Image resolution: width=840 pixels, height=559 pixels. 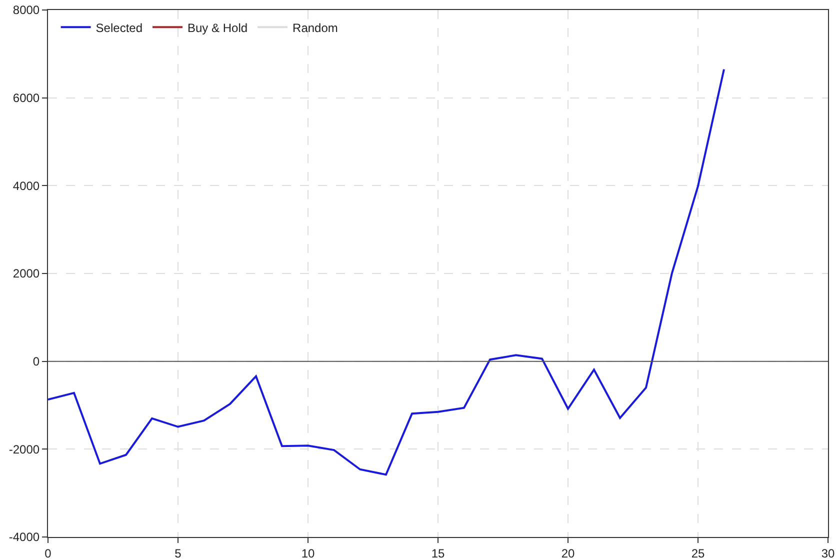 What do you see at coordinates (24, 537) in the screenshot?
I see `y-tick-label: -4000` at bounding box center [24, 537].